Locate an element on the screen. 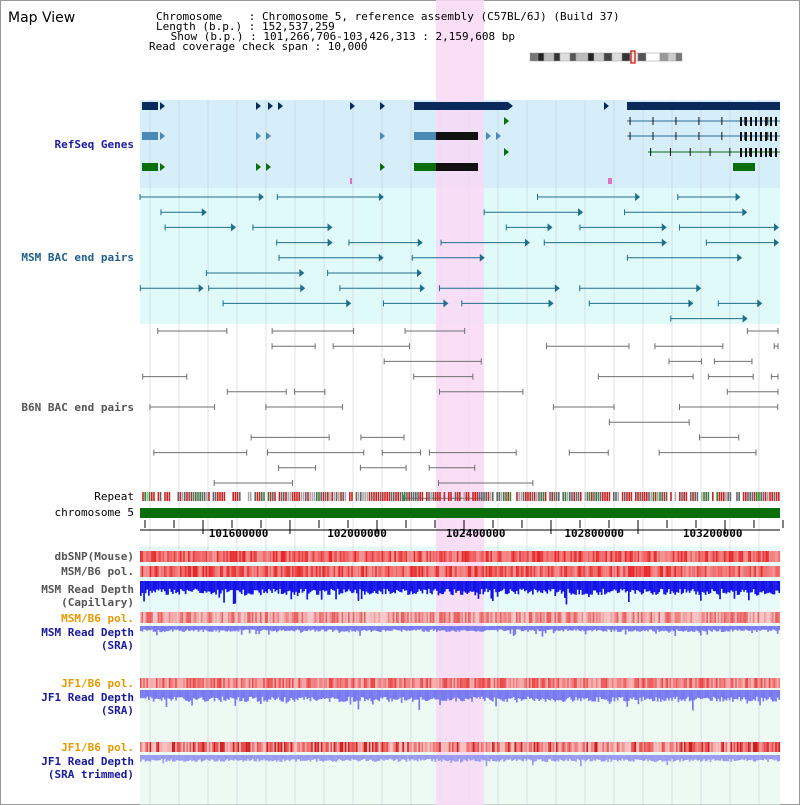 The image size is (800, 805). track-label-jf1-b6-pol: JF1/B6 pol. is located at coordinates (97, 683).